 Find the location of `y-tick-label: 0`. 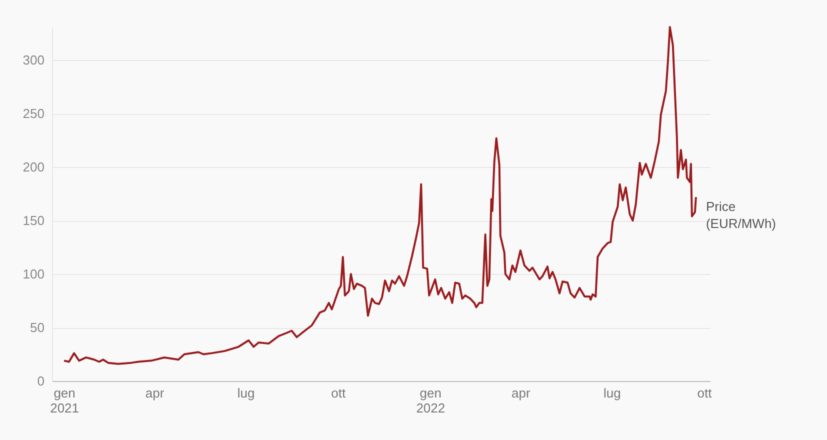

y-tick-label: 0 is located at coordinates (40, 381).